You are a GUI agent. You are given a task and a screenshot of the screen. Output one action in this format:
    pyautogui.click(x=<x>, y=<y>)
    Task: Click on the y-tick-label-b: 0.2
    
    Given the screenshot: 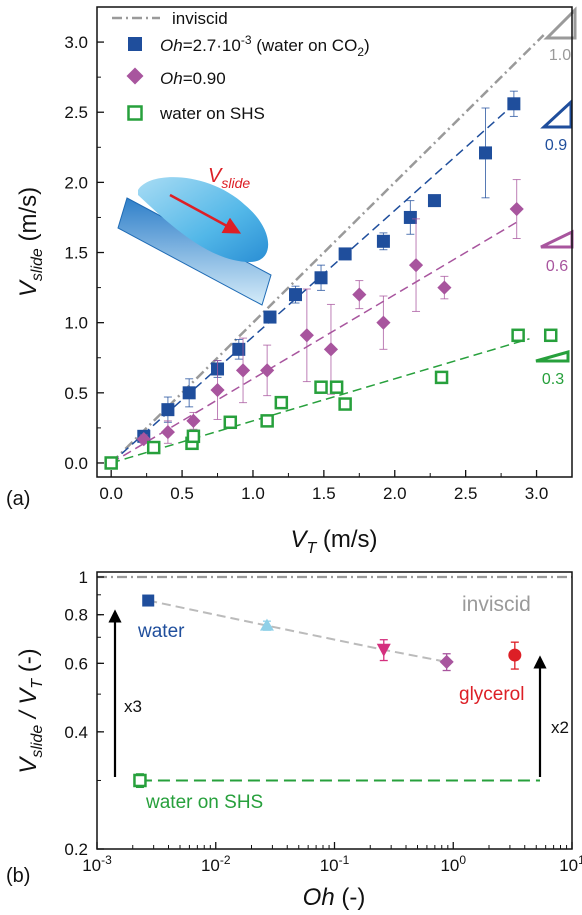 What is the action you would take?
    pyautogui.click(x=76, y=849)
    